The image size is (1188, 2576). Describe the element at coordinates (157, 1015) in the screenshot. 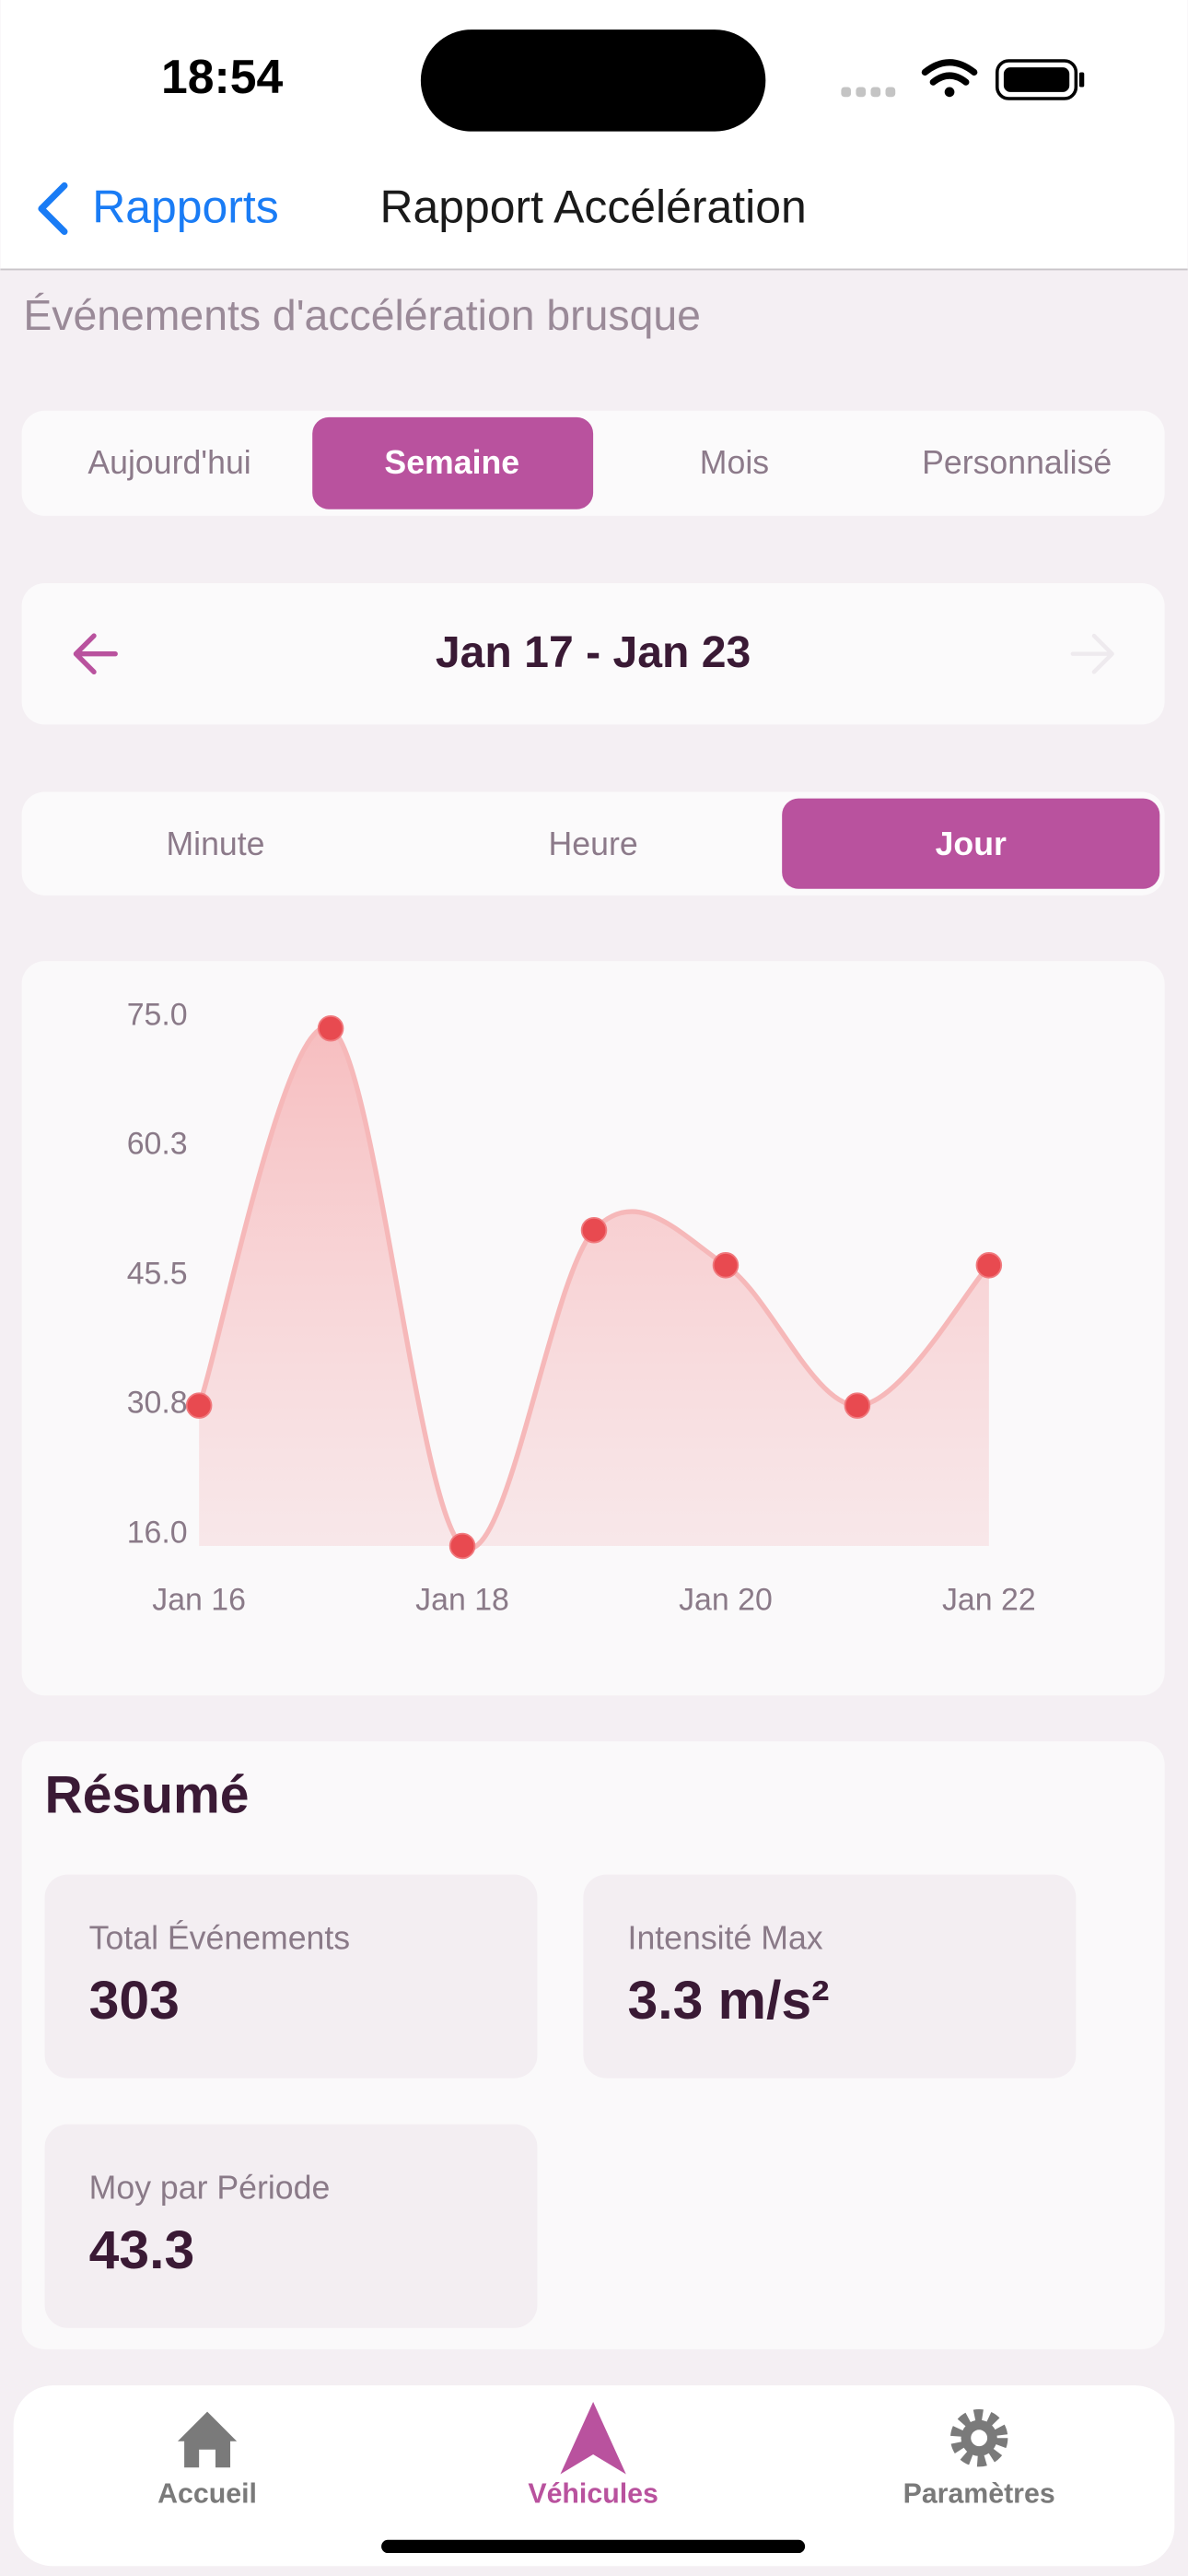

I see `y-tick-label: 75.0` at that location.